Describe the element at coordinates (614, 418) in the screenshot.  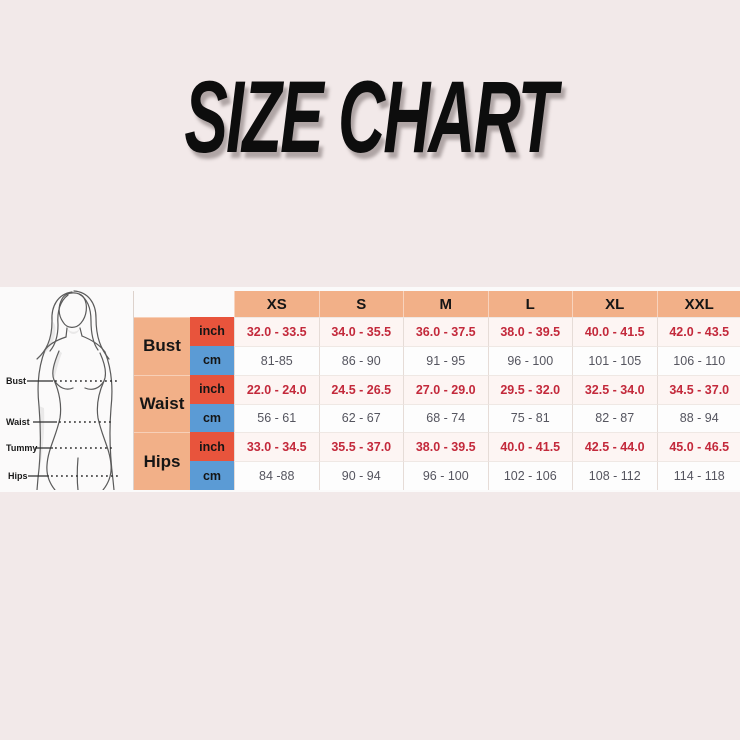
I see `waist-cm-xl: 82 - 87` at that location.